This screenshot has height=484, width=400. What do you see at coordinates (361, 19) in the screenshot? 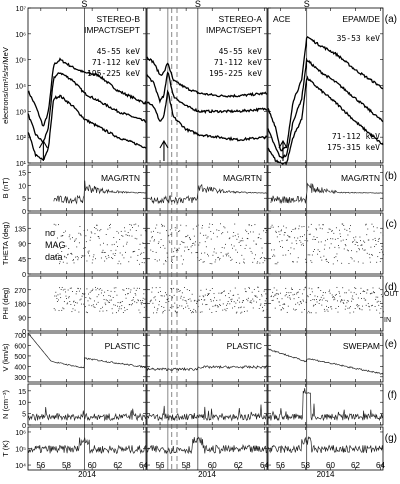
I see `instrument-label: EPAM/DE` at bounding box center [361, 19].